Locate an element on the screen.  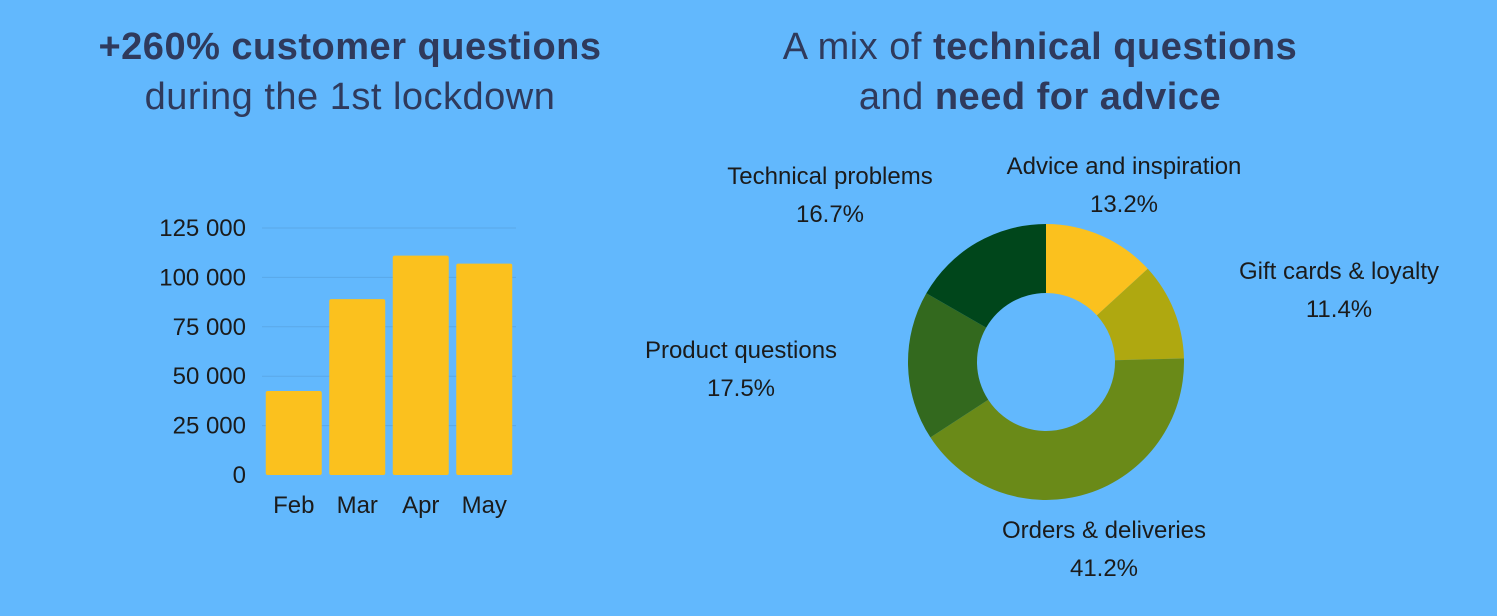
slice-percent: 17.5% is located at coordinates (741, 388).